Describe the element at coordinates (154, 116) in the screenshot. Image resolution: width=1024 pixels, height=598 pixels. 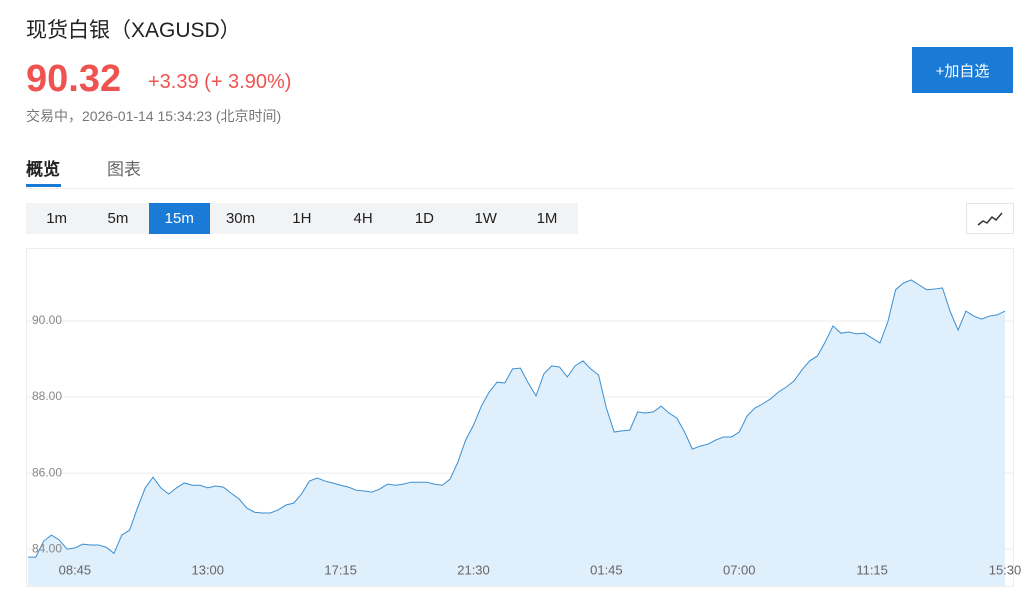
I see `status: 交易中，2026-01-14 15:34:23 (北京时间)` at that location.